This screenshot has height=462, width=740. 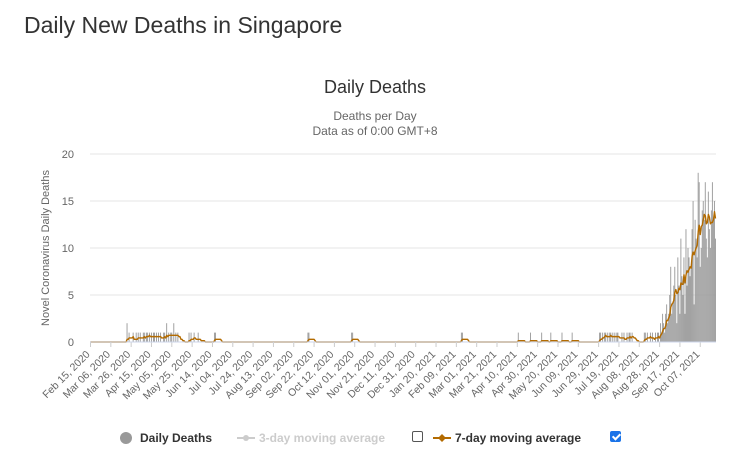 I want to click on y-tick-label: 5, so click(x=71, y=296).